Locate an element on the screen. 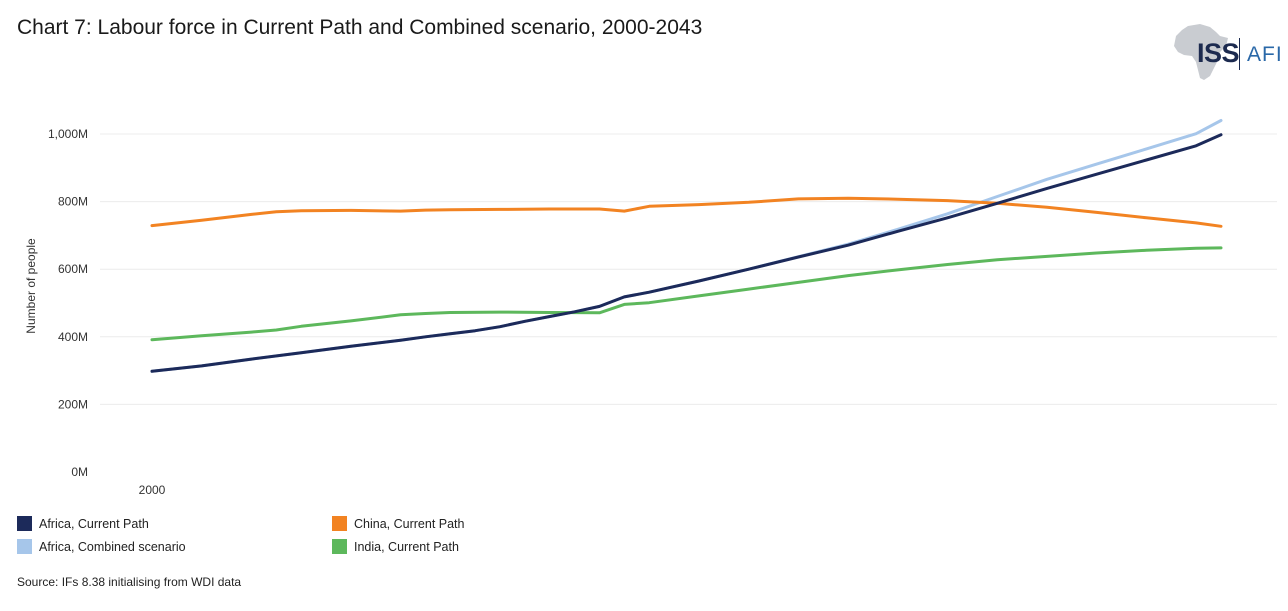 The width and height of the screenshot is (1288, 611). legend-label: China, Current Path is located at coordinates (409, 523).